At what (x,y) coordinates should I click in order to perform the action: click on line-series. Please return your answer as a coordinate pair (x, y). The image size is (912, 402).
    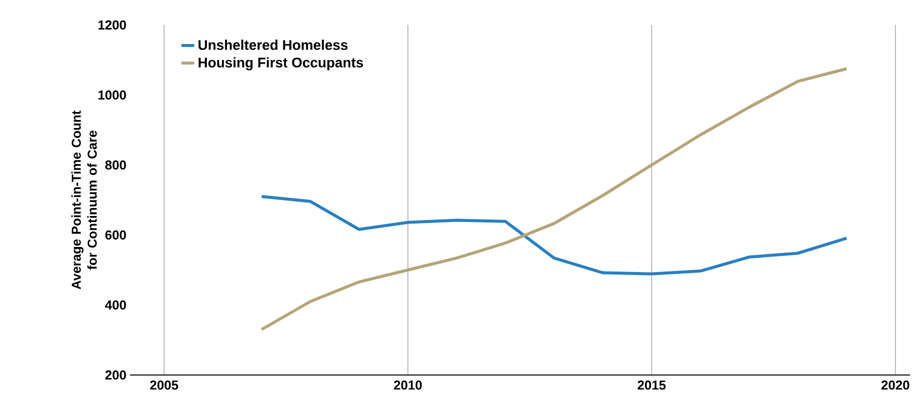
    Looking at the image, I should click on (554, 235).